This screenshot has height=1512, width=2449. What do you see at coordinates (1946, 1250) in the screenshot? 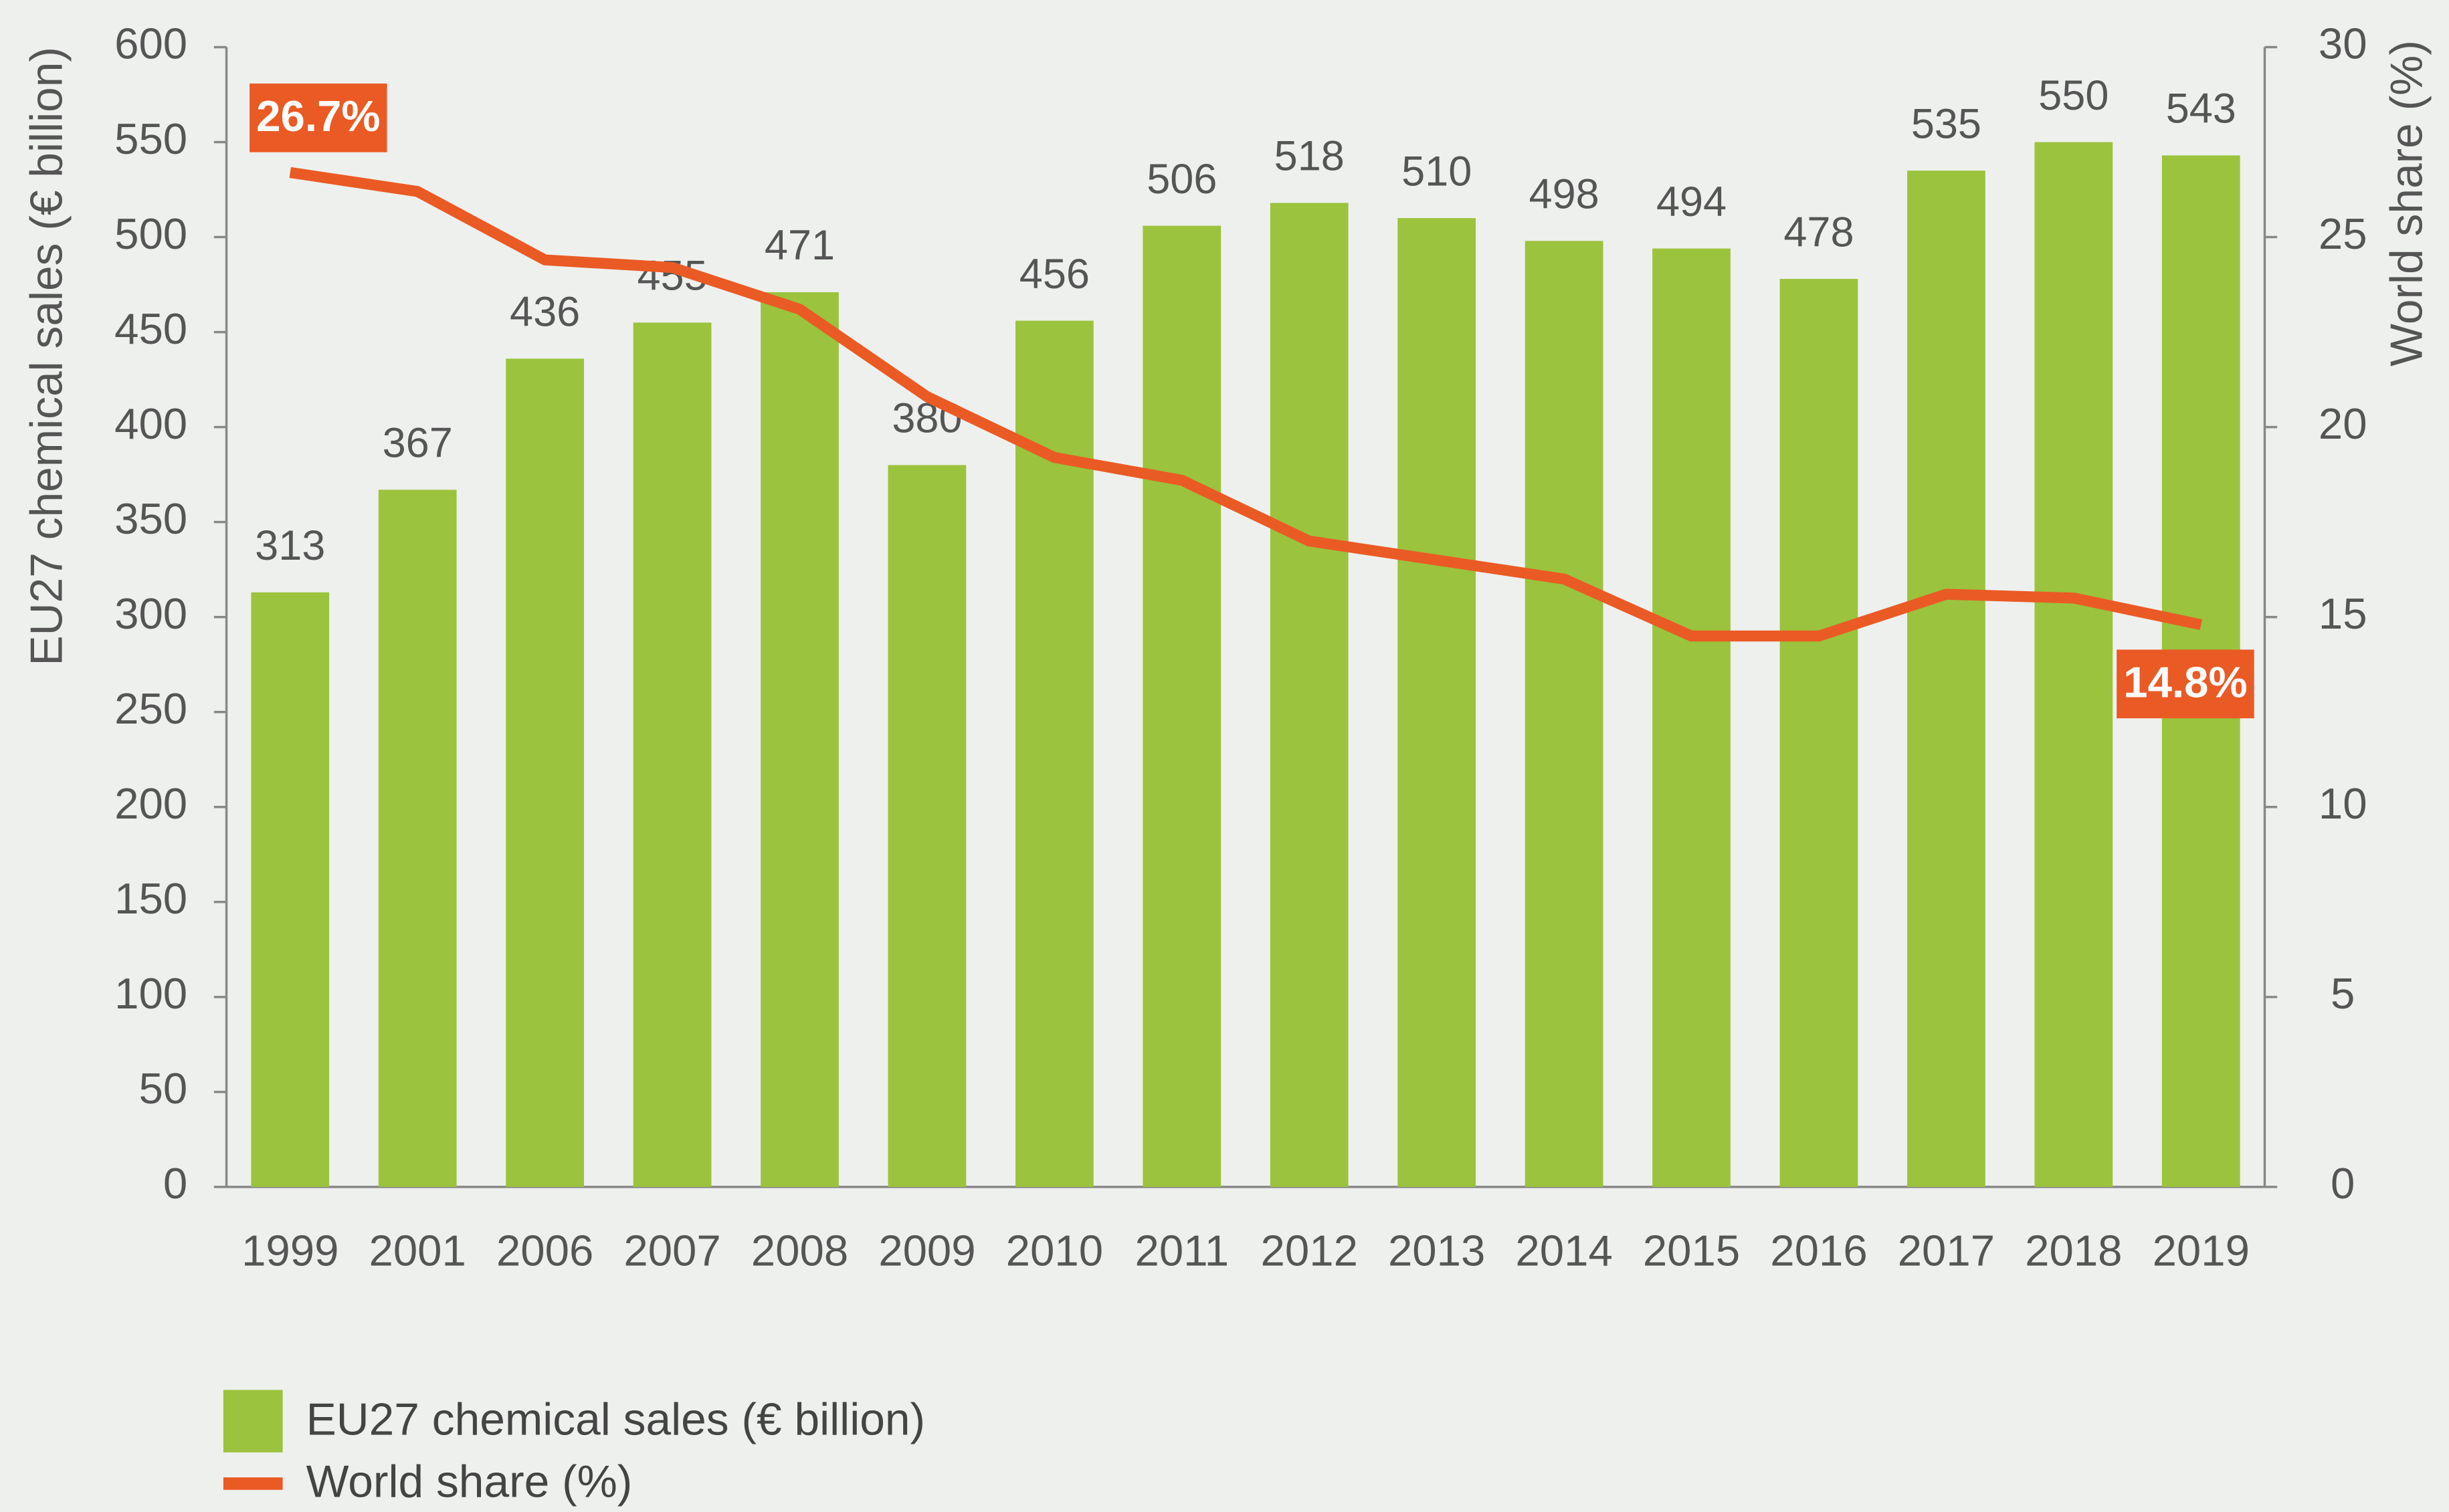
I see `x-tick-label: 2017` at bounding box center [1946, 1250].